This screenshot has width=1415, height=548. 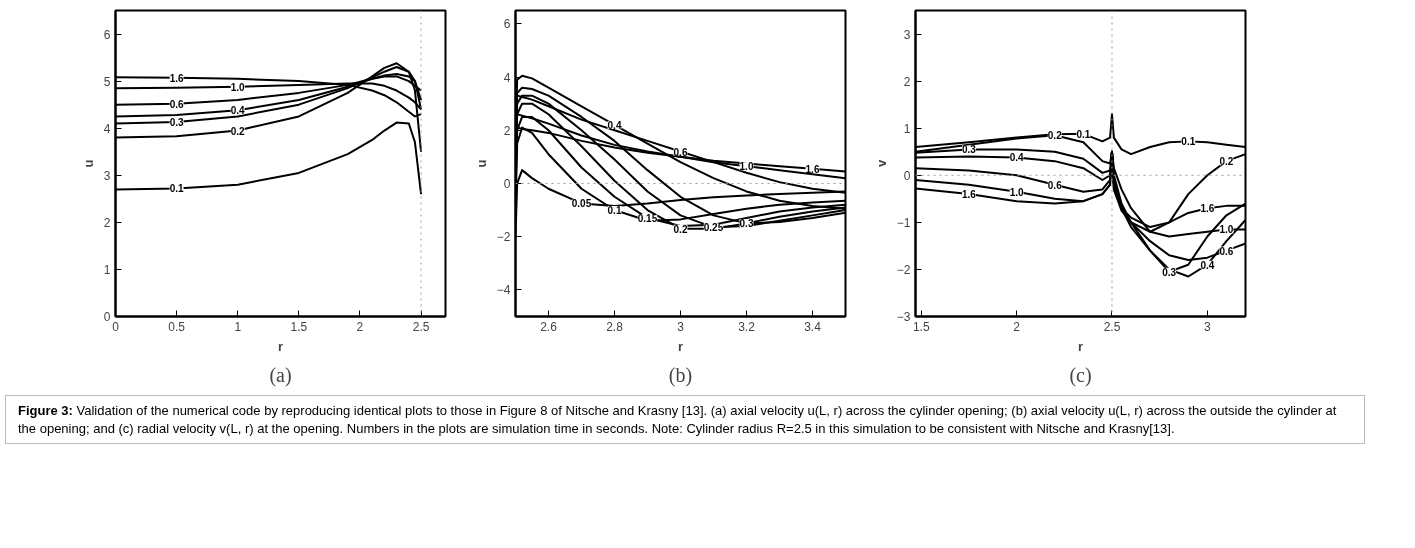 What do you see at coordinates (881, 163) in the screenshot?
I see `y-axis-title: v` at bounding box center [881, 163].